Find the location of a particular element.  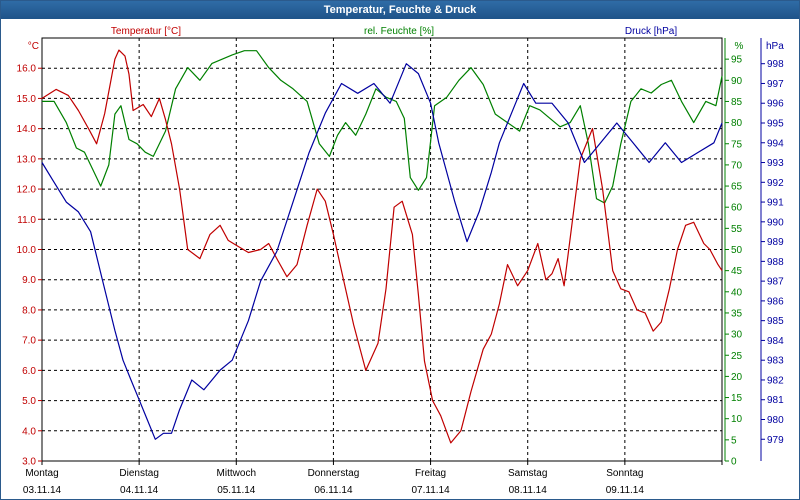

humidity-tick-label: 60 is located at coordinates (737, 208).